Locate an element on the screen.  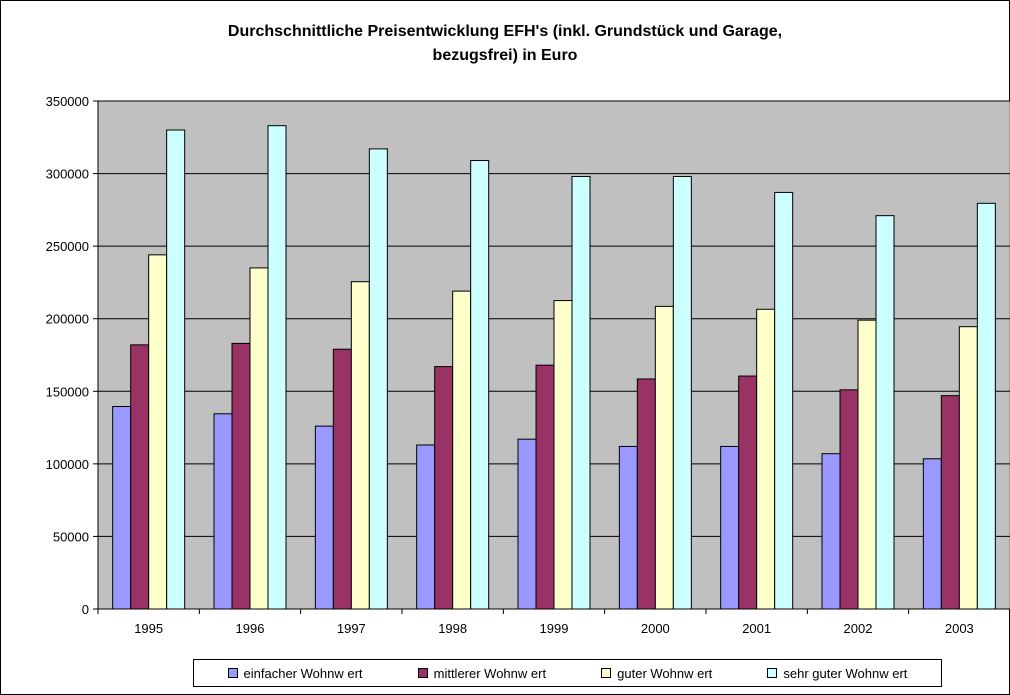
x-tick-label-1998: 1998 is located at coordinates (452, 628).